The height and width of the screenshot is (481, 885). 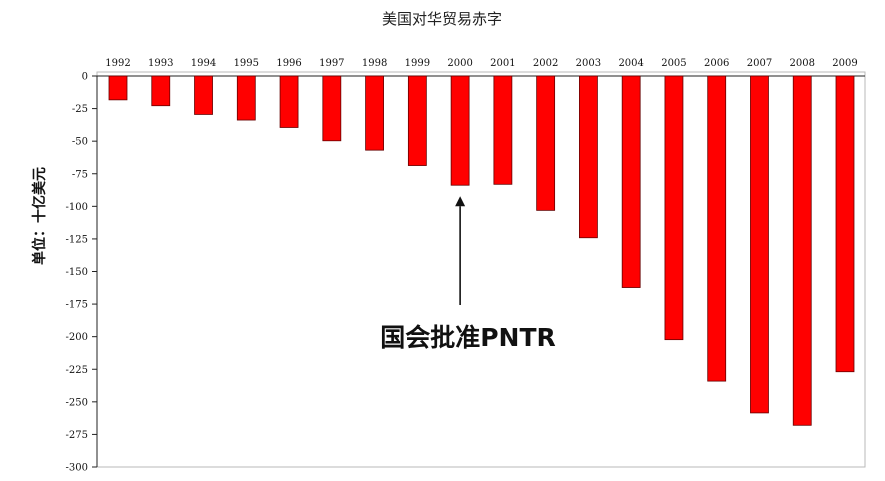 I want to click on bar-2004, so click(x=631, y=181).